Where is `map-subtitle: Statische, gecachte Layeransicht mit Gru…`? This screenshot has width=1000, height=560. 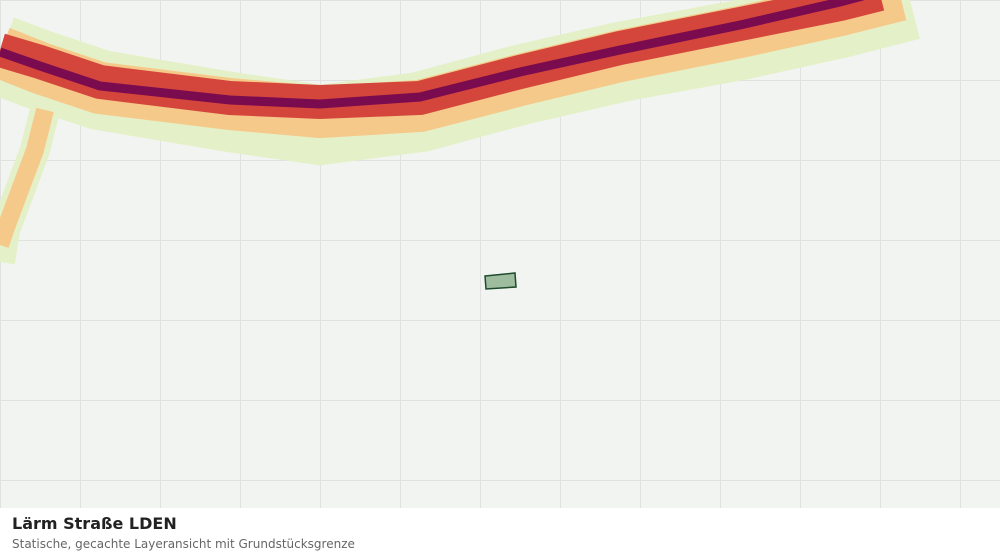 map-subtitle: Statische, gecachte Layeransicht mit Gru… is located at coordinates (183, 544).